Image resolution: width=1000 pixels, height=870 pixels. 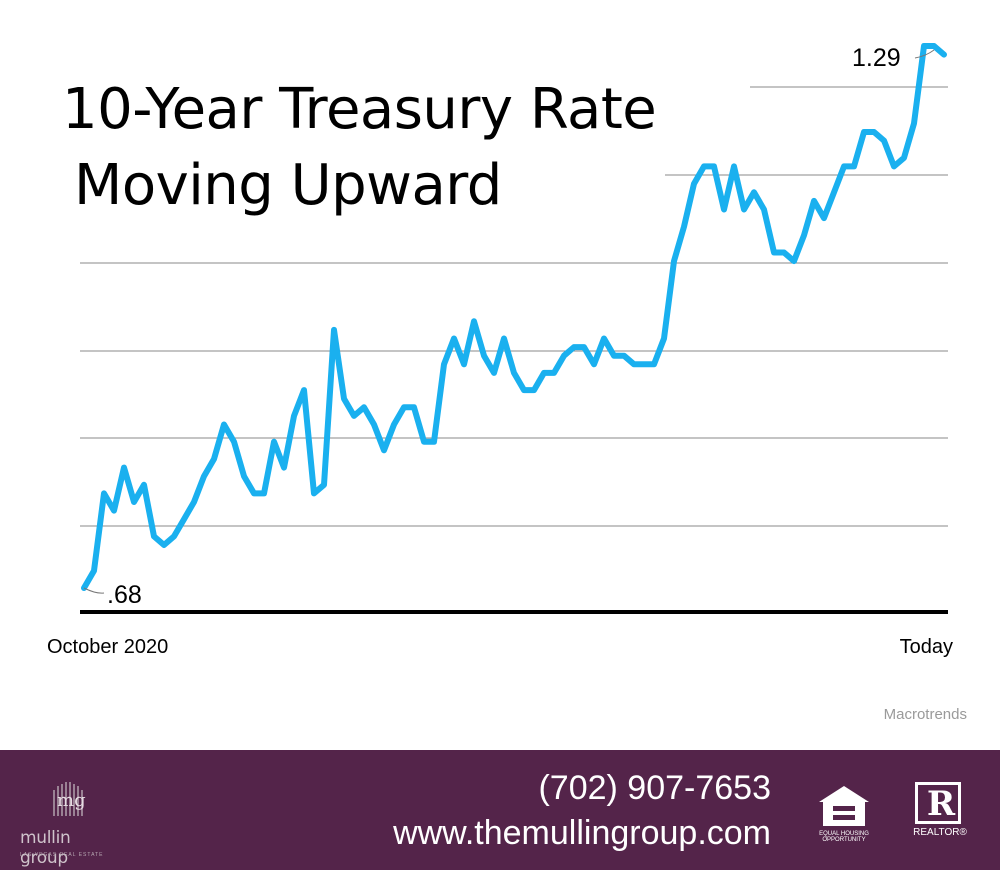 What do you see at coordinates (107, 647) in the screenshot?
I see `x-start-label: October 2020` at bounding box center [107, 647].